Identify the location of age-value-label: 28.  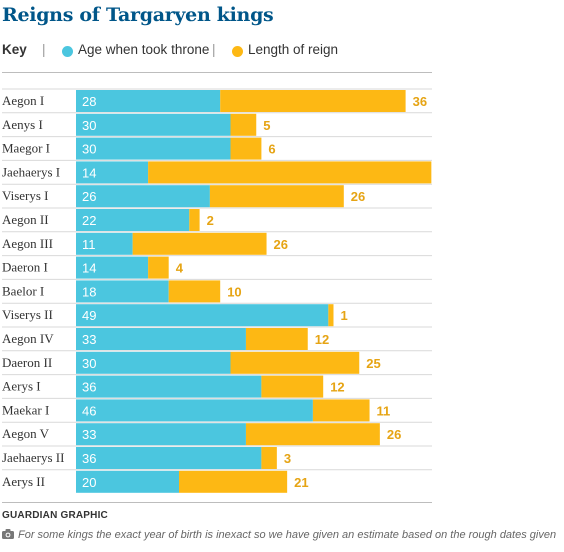
(89, 101).